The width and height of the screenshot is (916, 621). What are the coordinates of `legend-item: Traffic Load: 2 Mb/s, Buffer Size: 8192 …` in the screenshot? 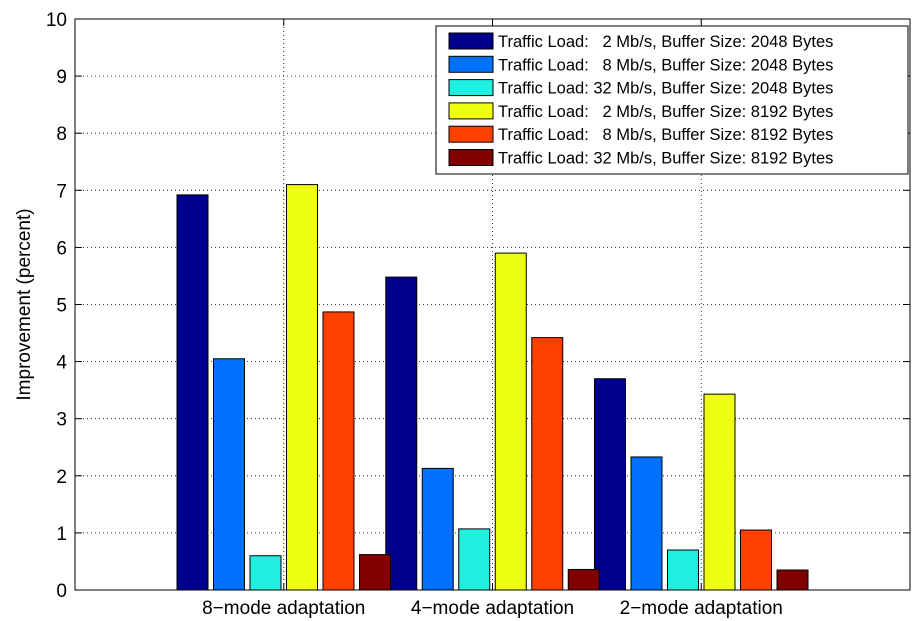 It's located at (640, 111).